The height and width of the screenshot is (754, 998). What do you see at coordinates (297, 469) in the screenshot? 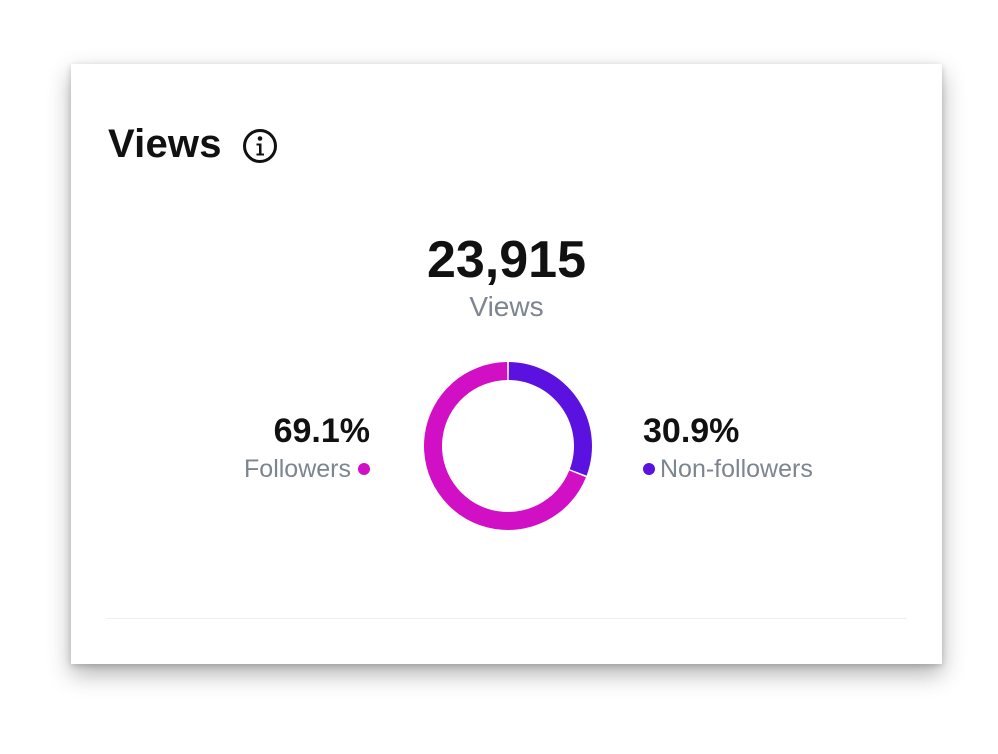
I see `followers-label: Followers` at bounding box center [297, 469].